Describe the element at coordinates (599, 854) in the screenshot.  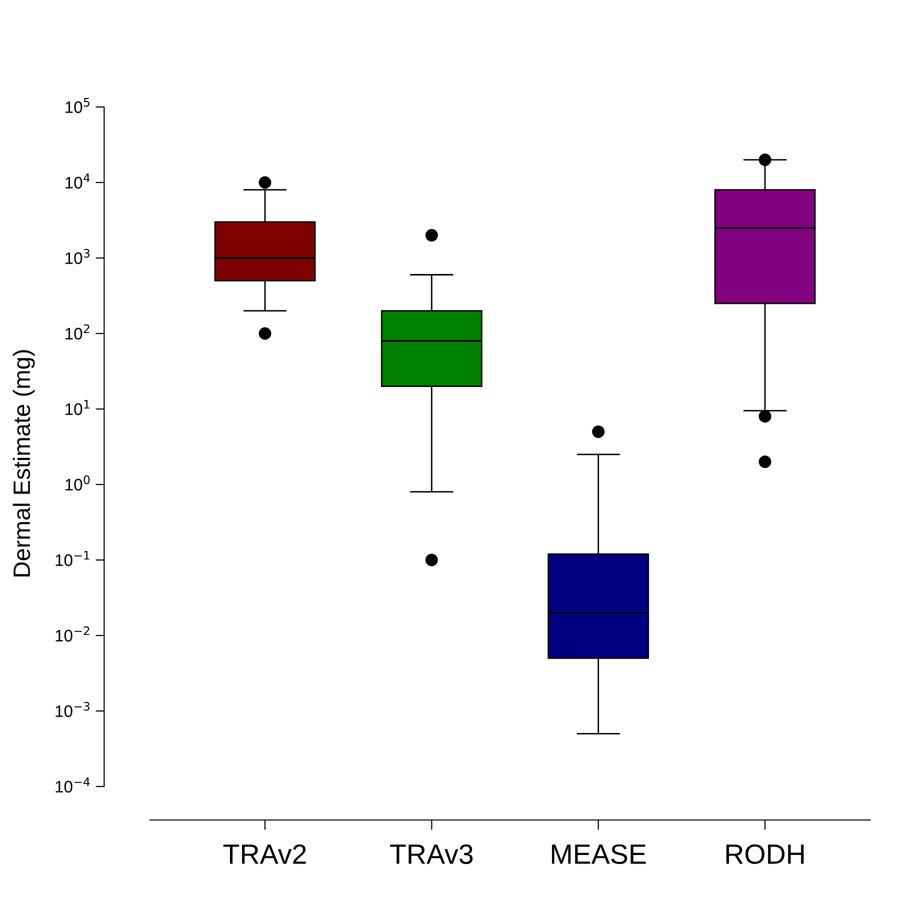
I see `x-tick-label: MEASE` at that location.